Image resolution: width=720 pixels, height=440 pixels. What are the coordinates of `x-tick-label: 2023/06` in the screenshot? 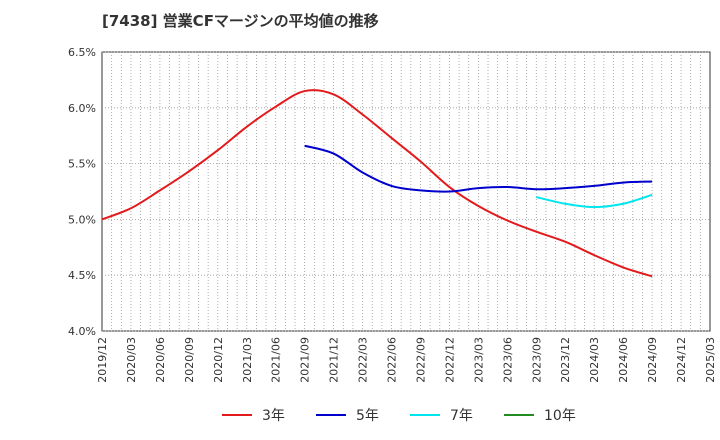 It's located at (507, 360).